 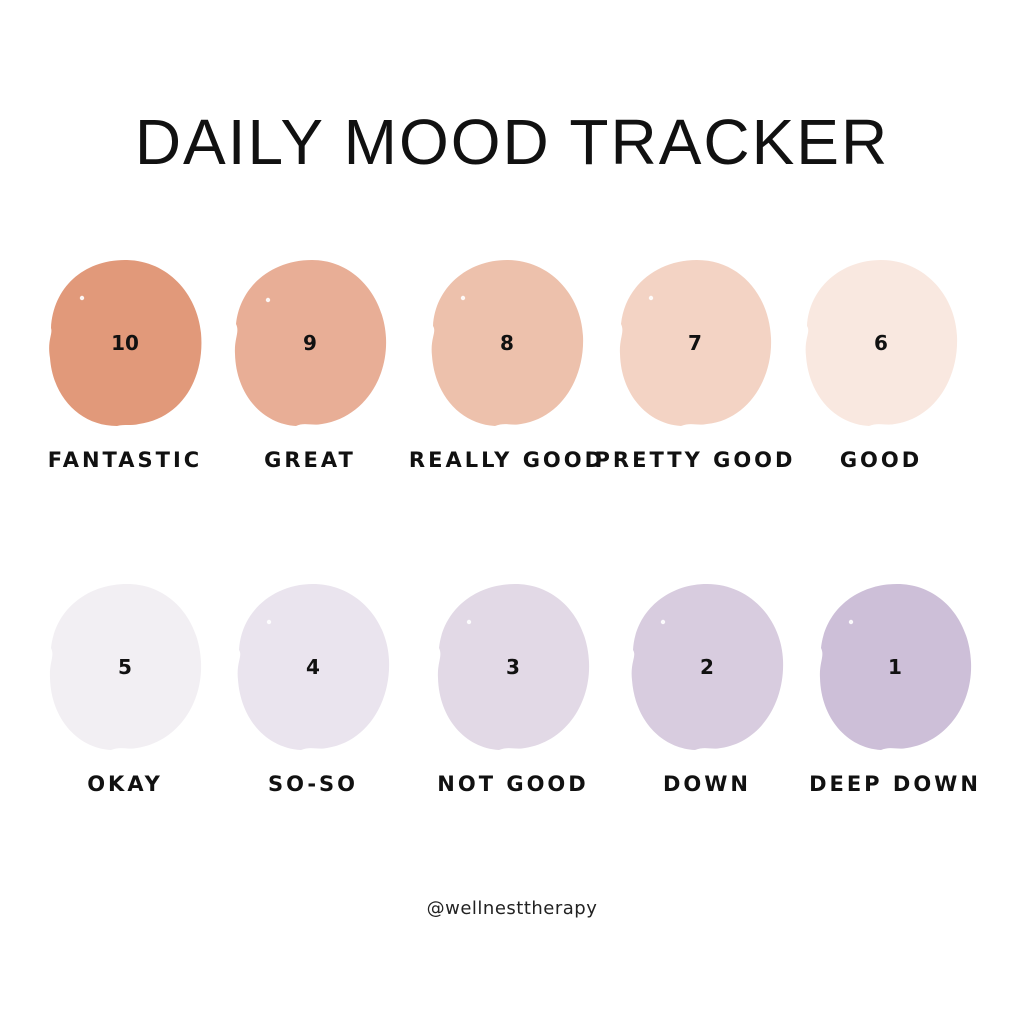 I want to click on mood-item-10: 10 FANTASTIC, so click(x=125, y=373).